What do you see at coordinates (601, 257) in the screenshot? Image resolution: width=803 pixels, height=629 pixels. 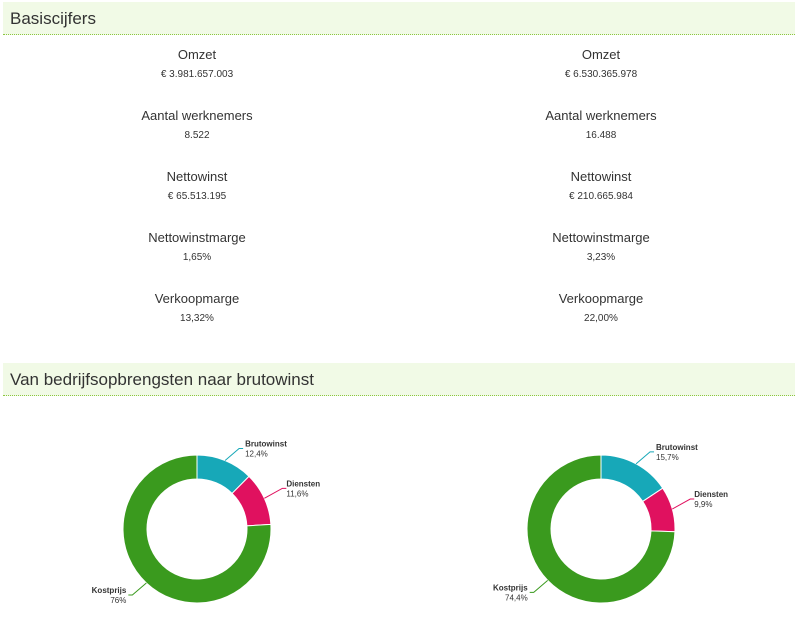 I see `metric-value: 3,23%` at bounding box center [601, 257].